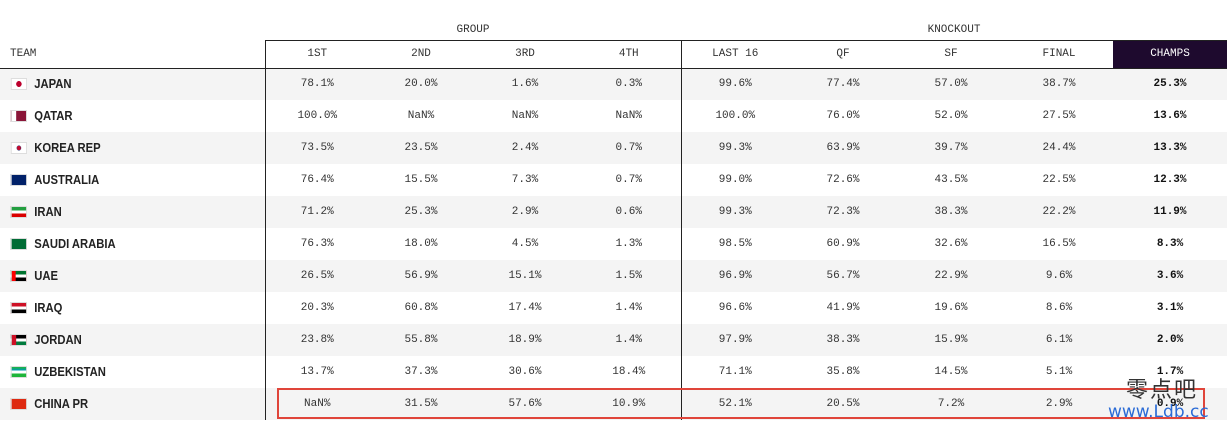  Describe the element at coordinates (1170, 116) in the screenshot. I see `value-cell: 13.6%` at that location.